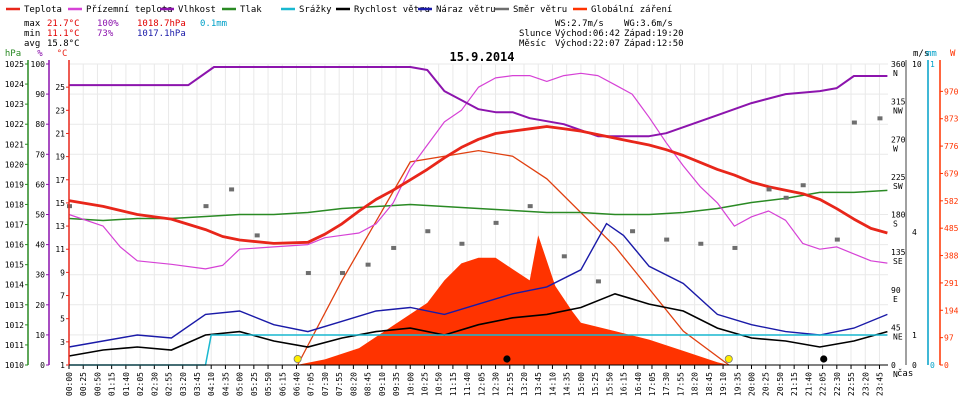 This screenshot has height=400, width=966. I want to click on x-tick-label: 23:20, so click(865, 384).